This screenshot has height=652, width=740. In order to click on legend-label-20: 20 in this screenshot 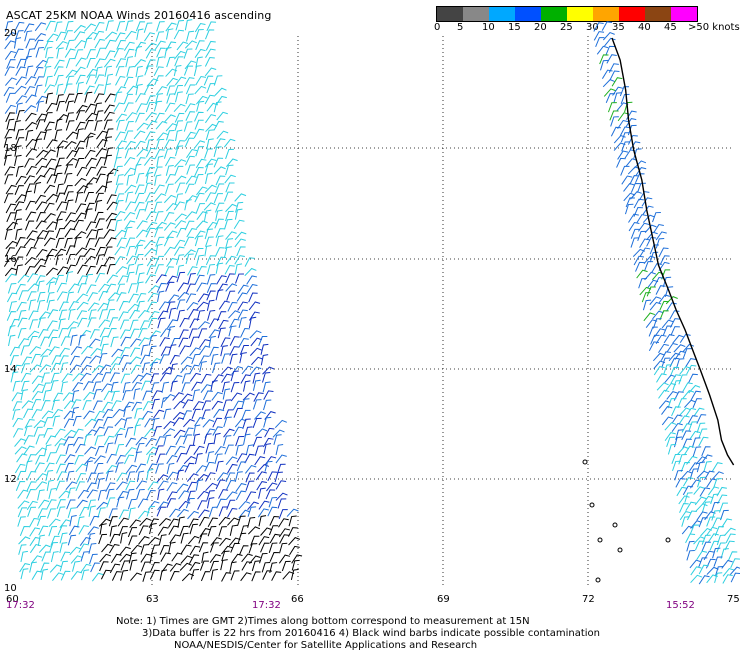, I will do `click(540, 27)`.